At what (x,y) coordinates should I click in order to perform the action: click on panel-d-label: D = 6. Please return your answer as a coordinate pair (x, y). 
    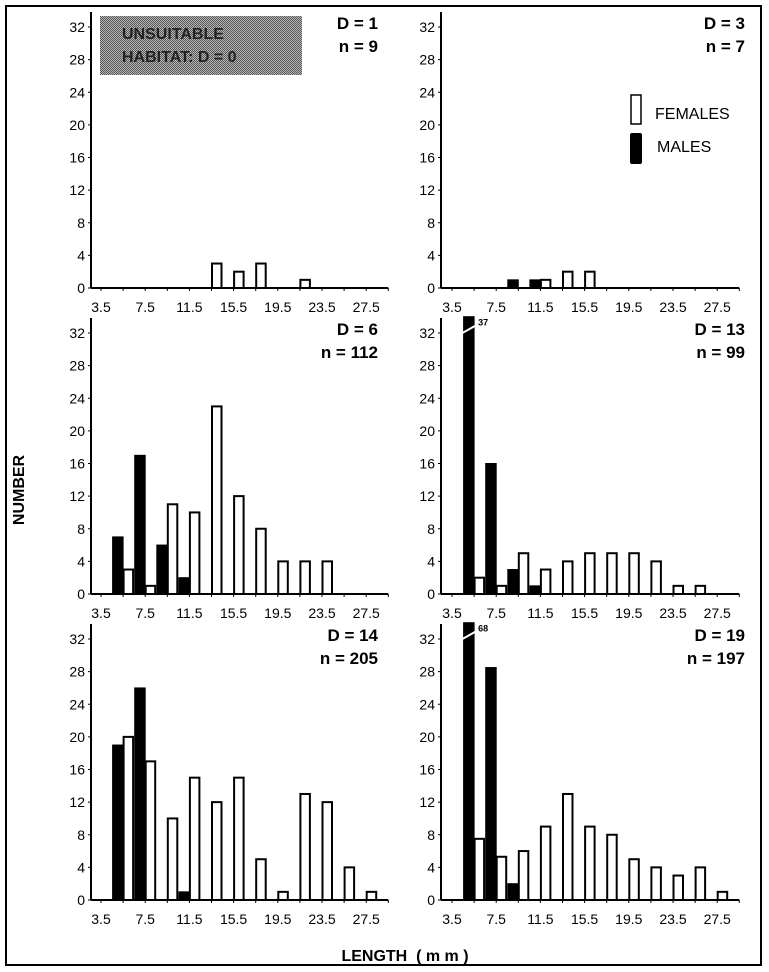
    Looking at the image, I should click on (357, 329).